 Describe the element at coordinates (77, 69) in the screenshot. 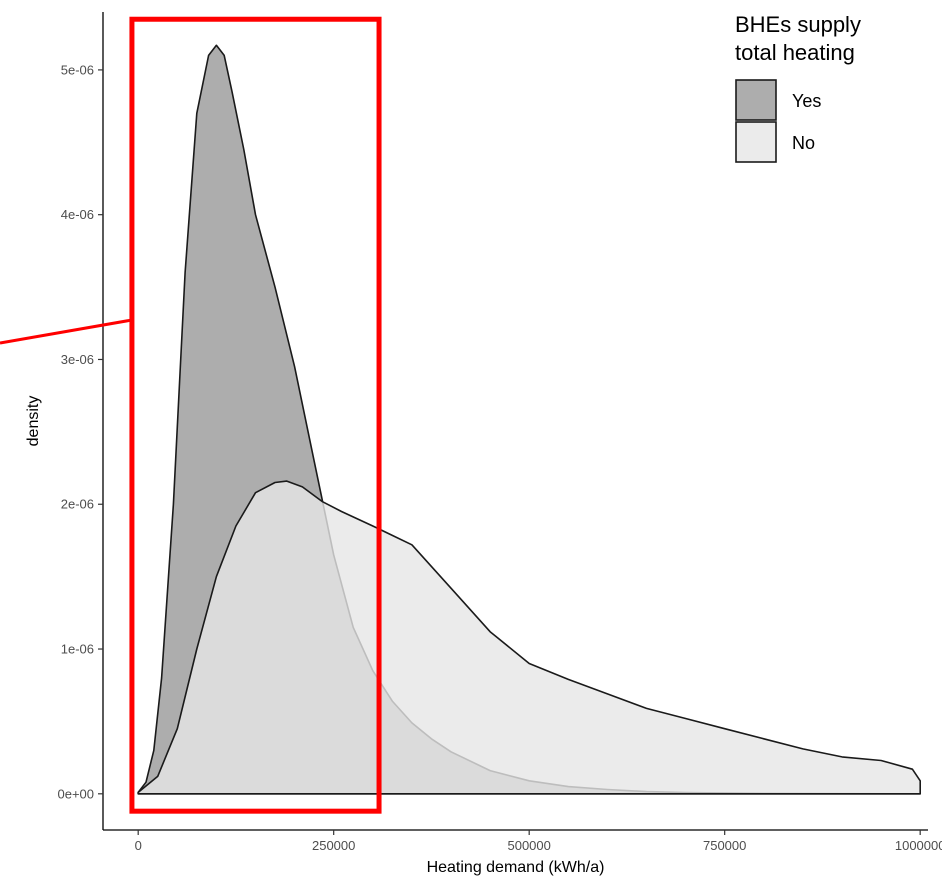

I see `y-tick-label: 5e-06` at that location.